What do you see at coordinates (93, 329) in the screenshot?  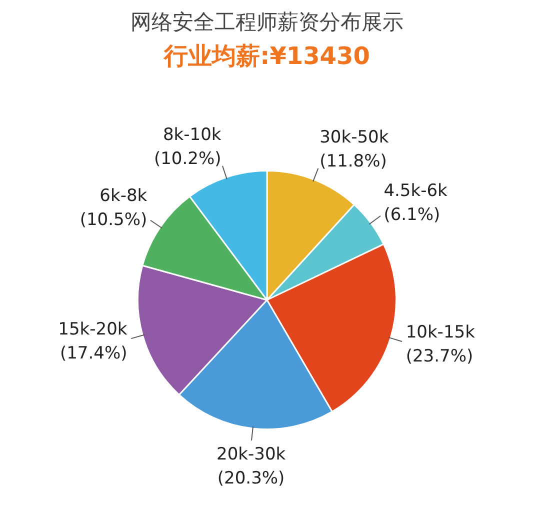 I see `slice-label: 15k-20k` at bounding box center [93, 329].